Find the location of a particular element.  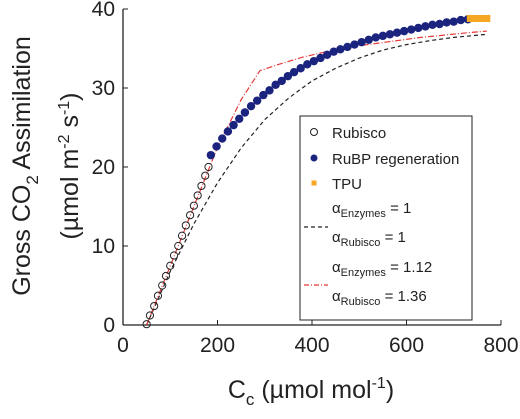

y-label-subscript: 2 is located at coordinates (32, 179).